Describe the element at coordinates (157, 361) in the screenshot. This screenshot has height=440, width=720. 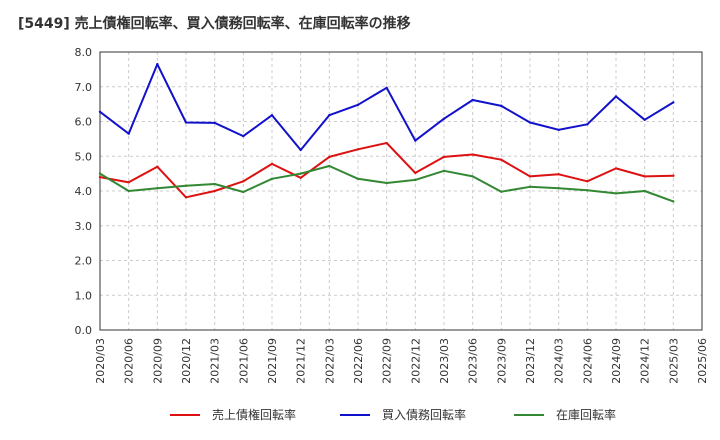
I see `x-tick-label: 2020/09` at that location.